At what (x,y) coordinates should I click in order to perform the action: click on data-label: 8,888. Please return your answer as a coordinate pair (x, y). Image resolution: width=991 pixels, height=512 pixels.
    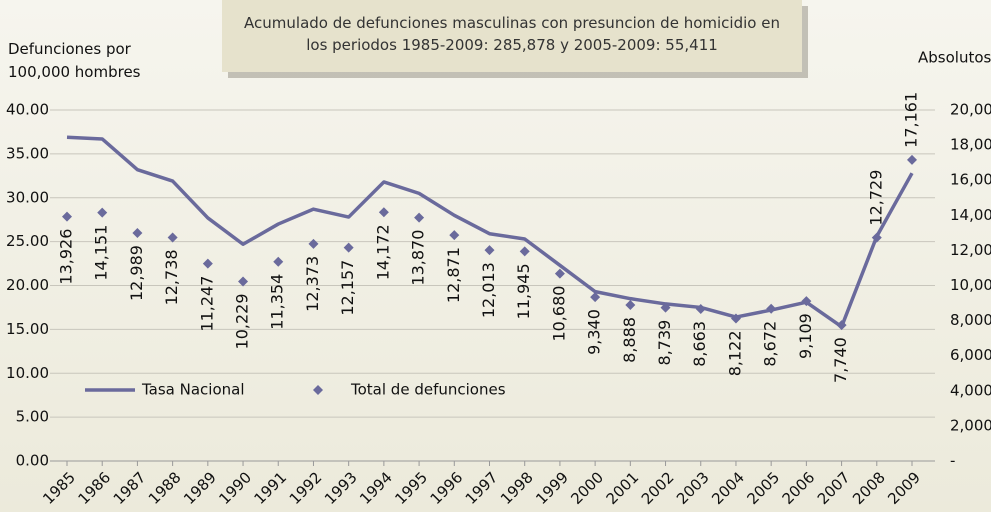
    Looking at the image, I should click on (629, 340).